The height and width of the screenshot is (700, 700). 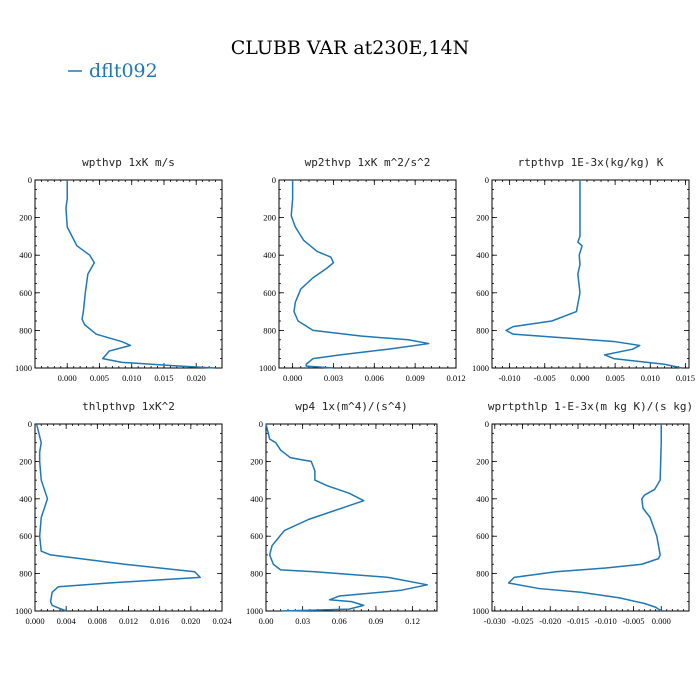 What do you see at coordinates (266, 621) in the screenshot?
I see `x-tick-label: 0.00` at bounding box center [266, 621].